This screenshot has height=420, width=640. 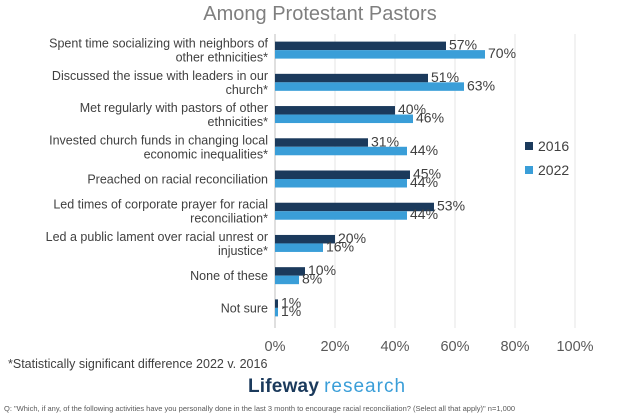 What do you see at coordinates (553, 146) in the screenshot?
I see `legend-label-2016: 2016` at bounding box center [553, 146].